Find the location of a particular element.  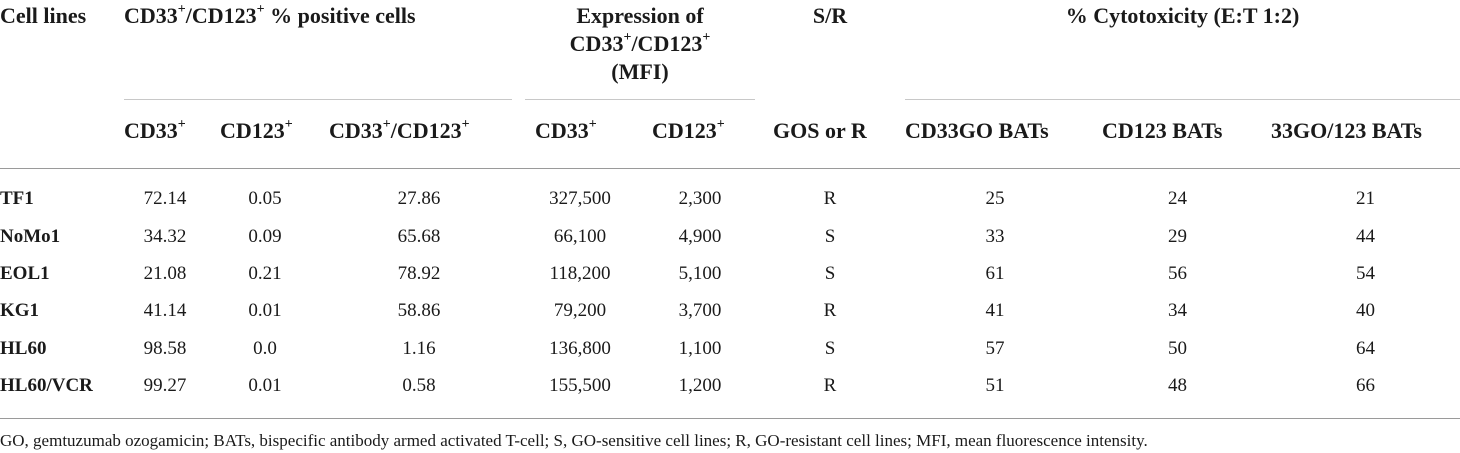

subheader-cd123-bats: CD123 BATs is located at coordinates (1162, 130).